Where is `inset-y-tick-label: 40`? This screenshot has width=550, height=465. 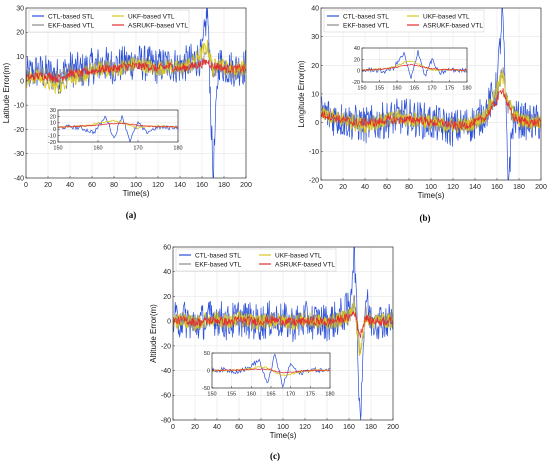
inset-y-tick-label: 40 is located at coordinates (357, 49).